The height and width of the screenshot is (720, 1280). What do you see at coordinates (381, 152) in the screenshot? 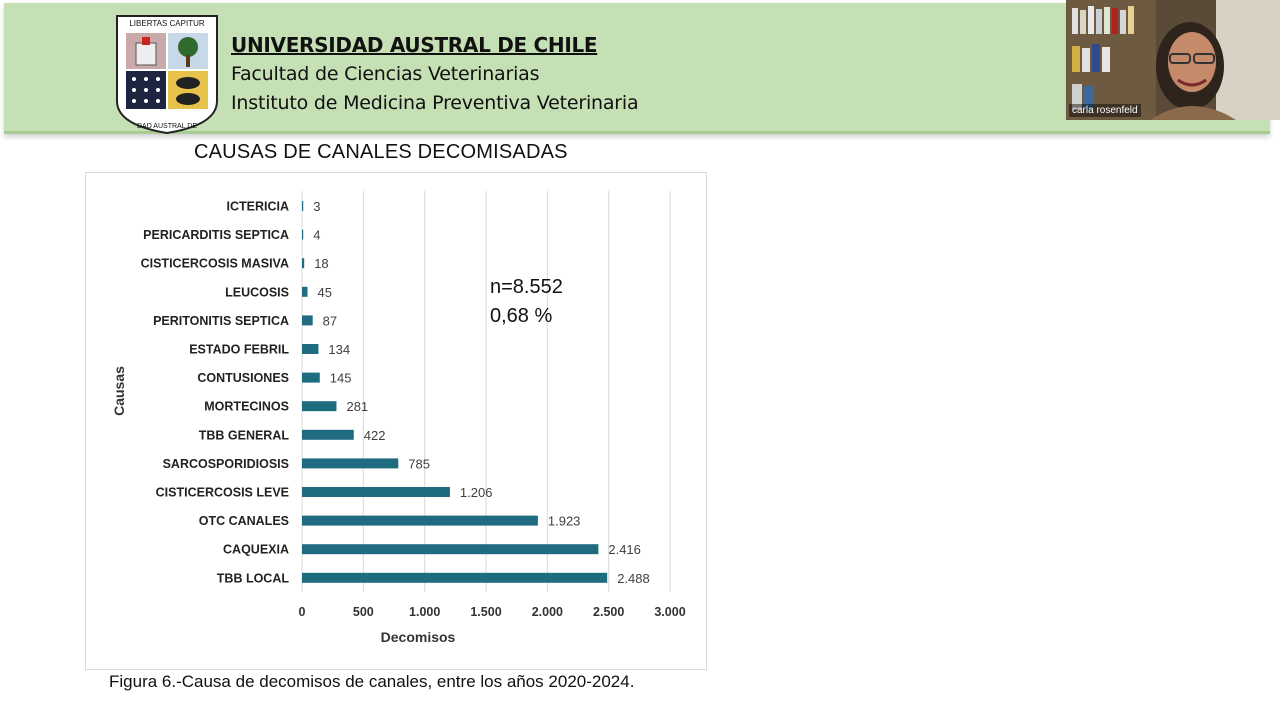
I see `slide-title: CAUSAS DE CANALES DECOMISADAS` at bounding box center [381, 152].